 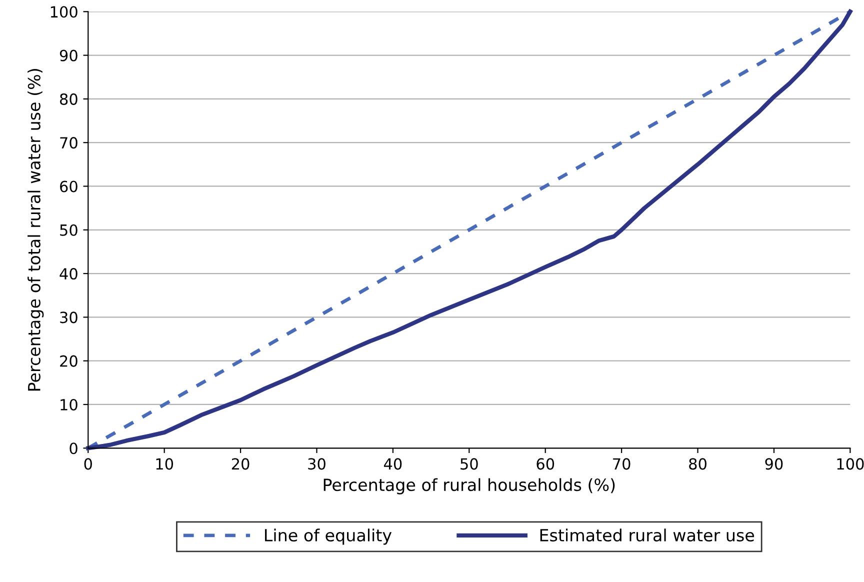 What do you see at coordinates (241, 464) in the screenshot?
I see `x-tick-label: 20` at bounding box center [241, 464].